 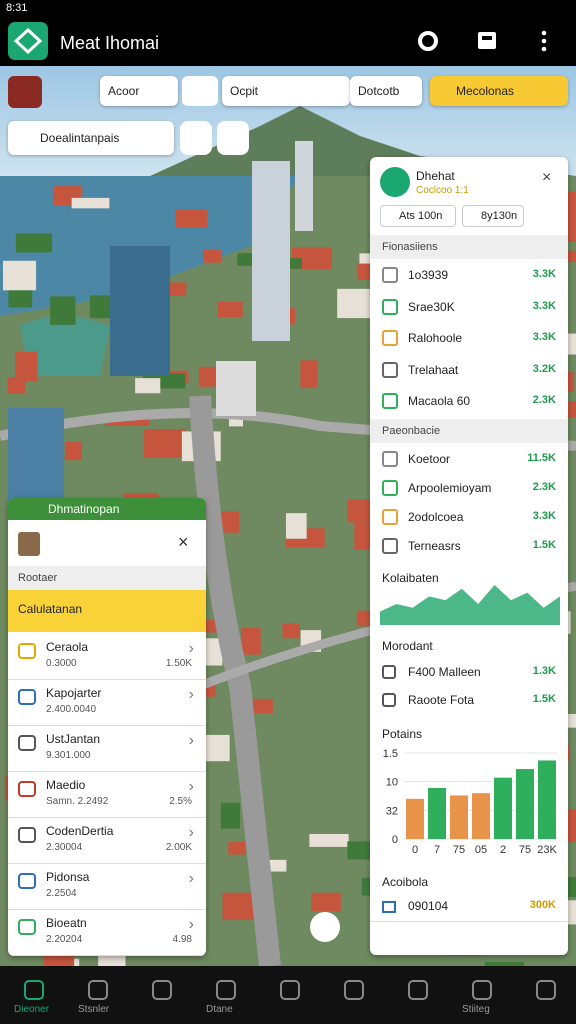 What do you see at coordinates (124, 91) in the screenshot?
I see `chip-label: Acoor` at bounding box center [124, 91].